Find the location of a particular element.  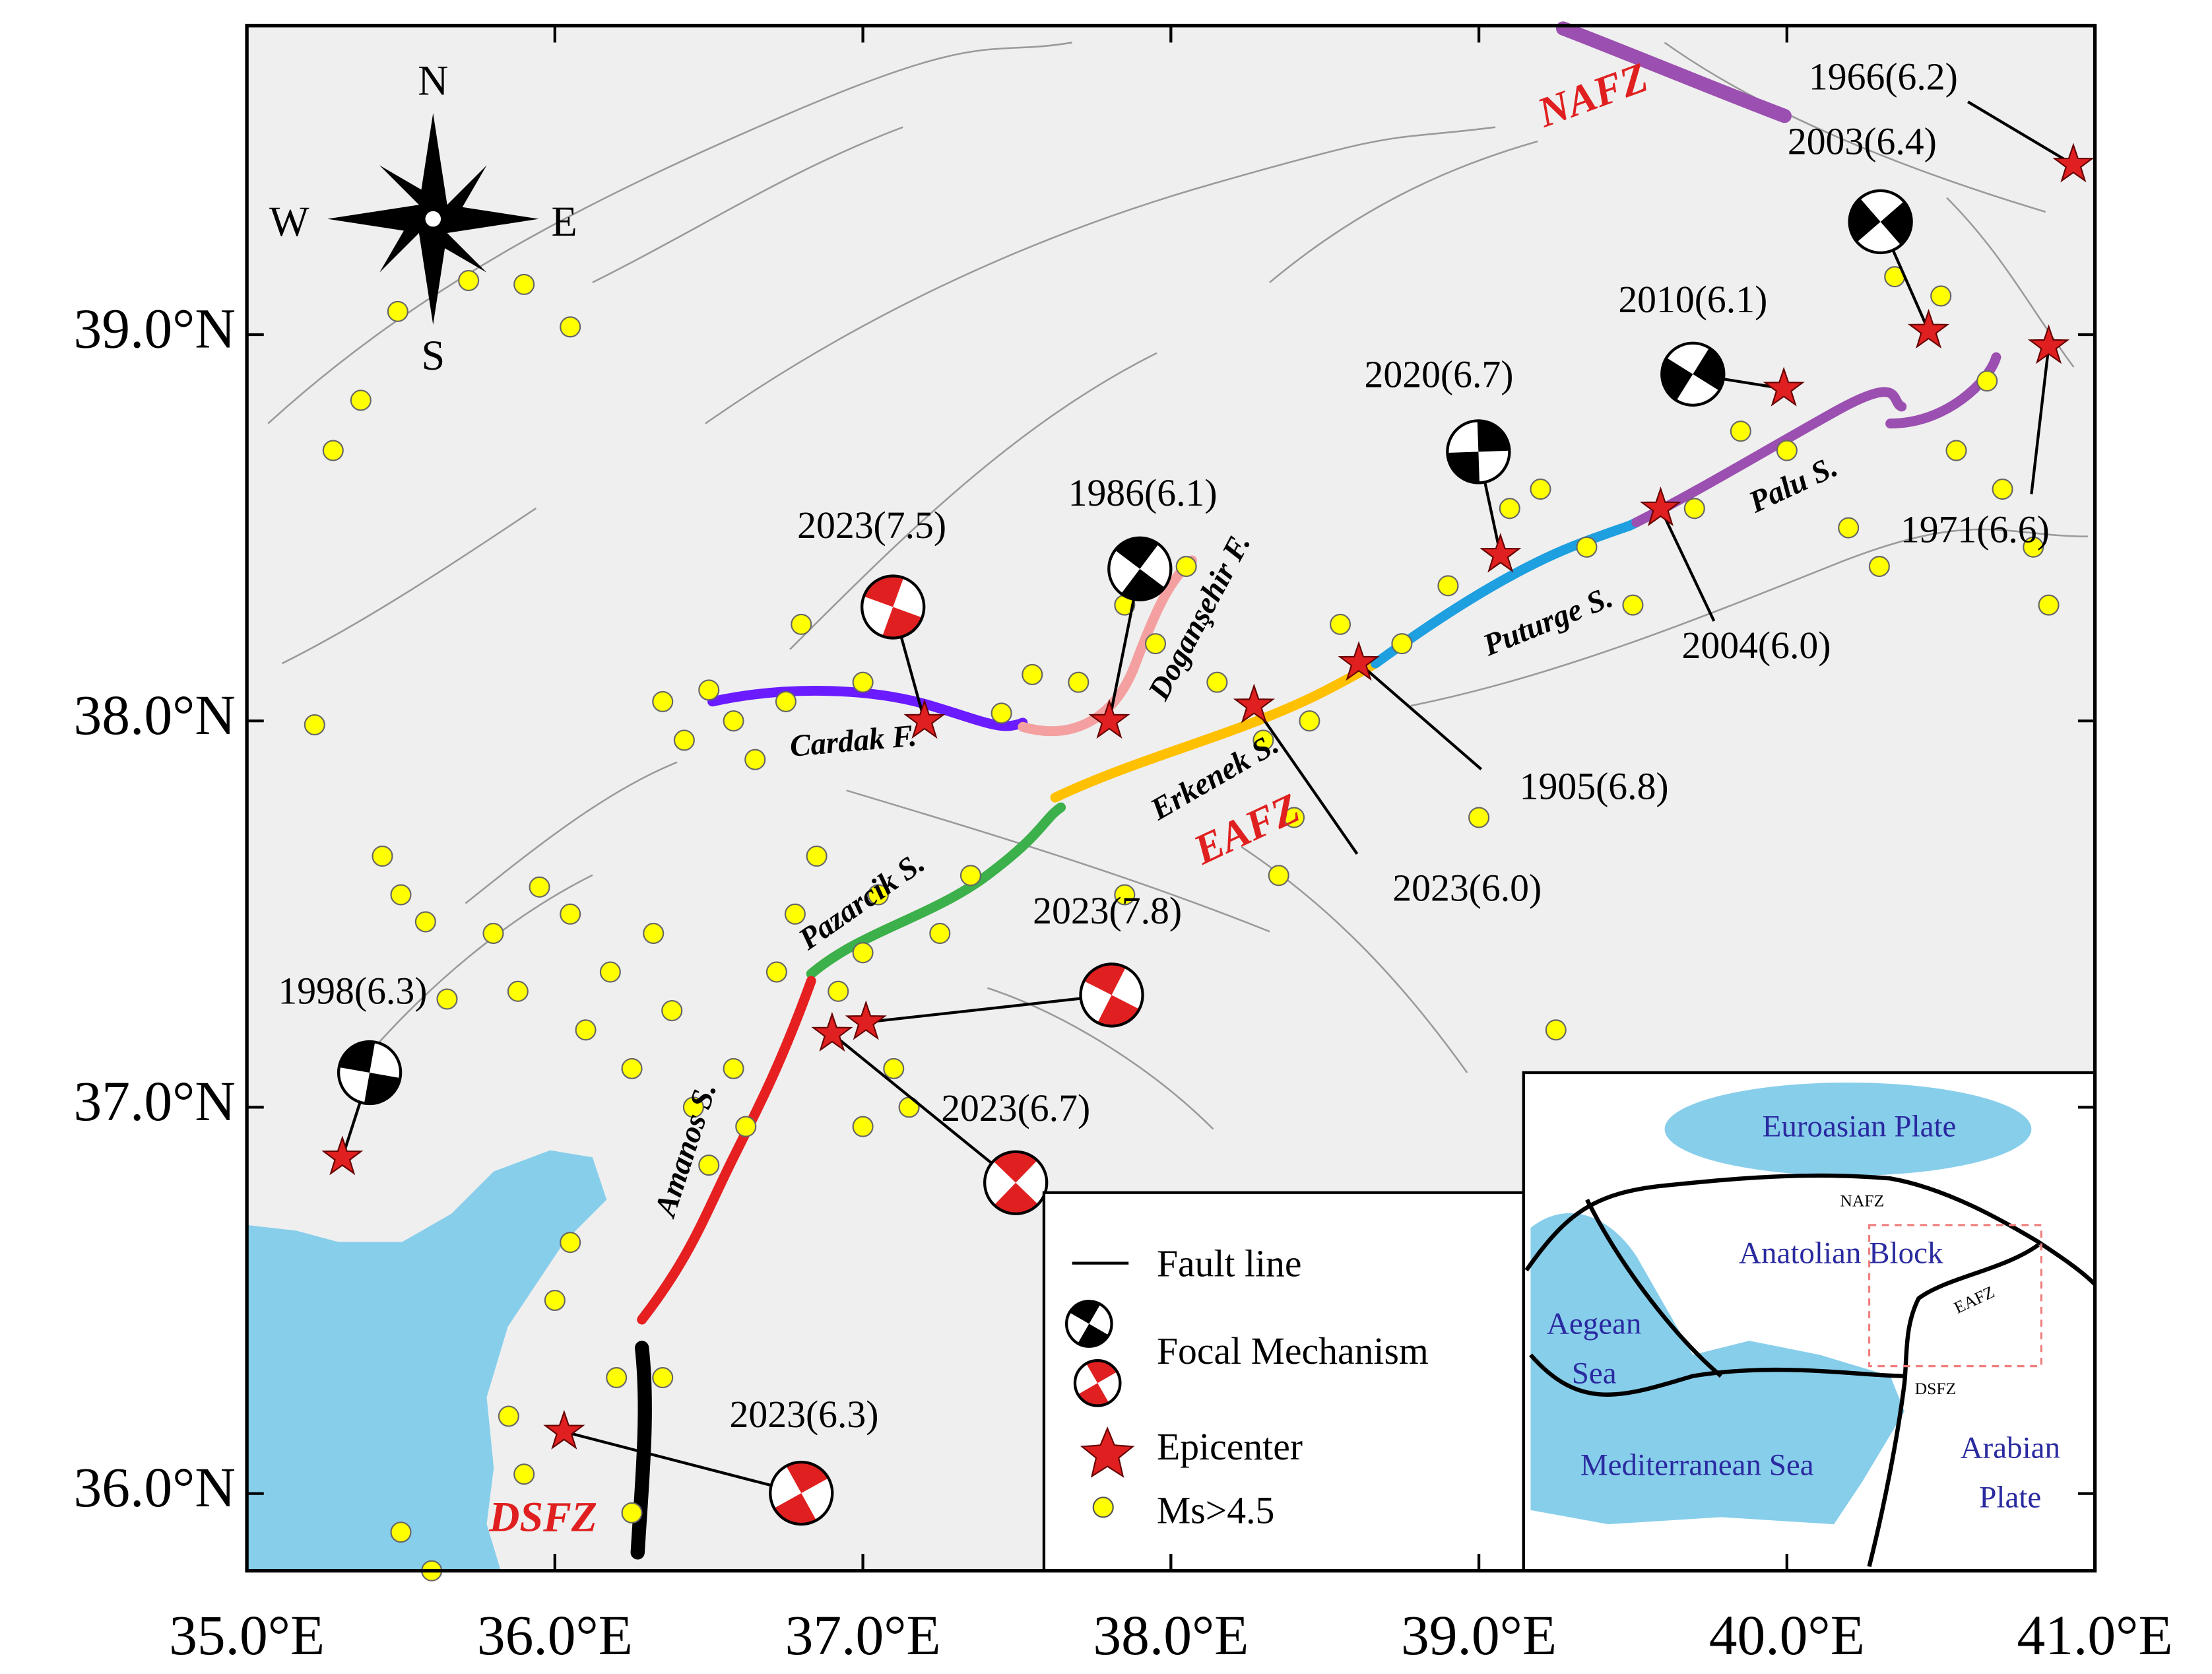

y-tick-label: 36.0°N is located at coordinates (154, 1488).